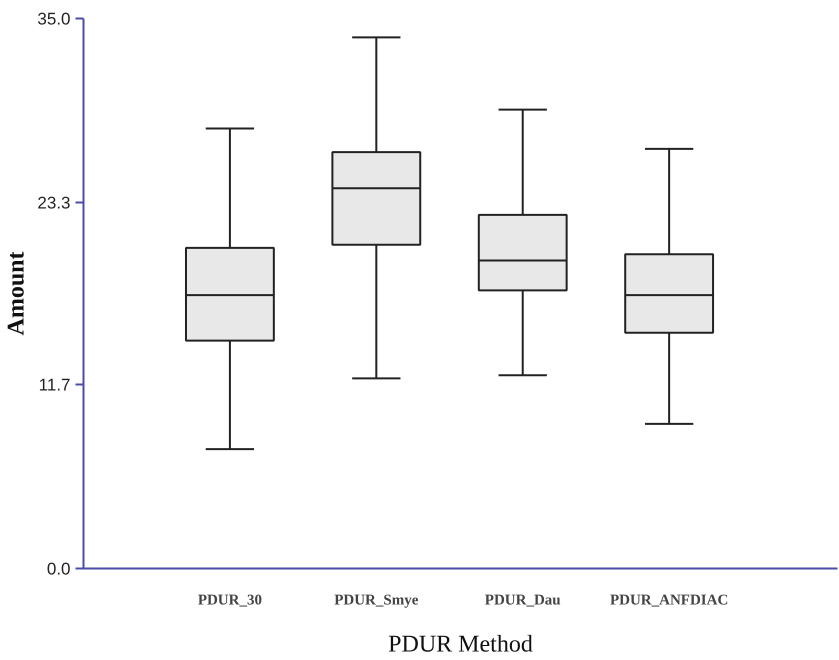  Describe the element at coordinates (376, 600) in the screenshot. I see `x-tick-label: PDUR_Smye` at that location.